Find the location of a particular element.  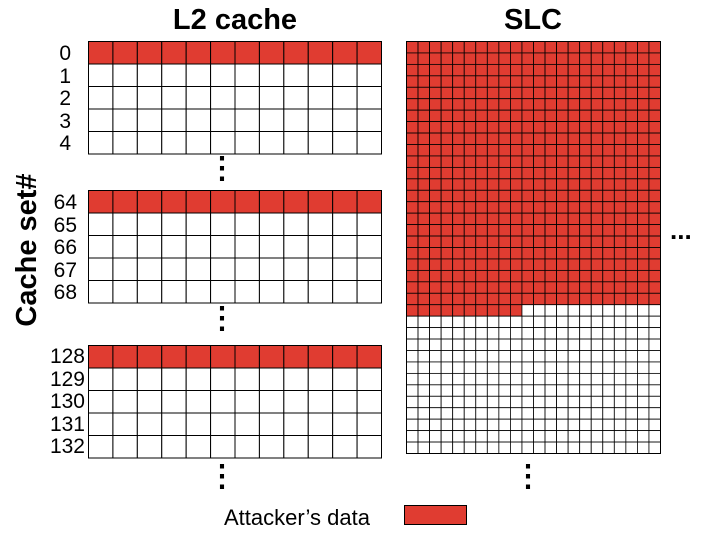

l2-cache-title: L2 cache is located at coordinates (235, 20).